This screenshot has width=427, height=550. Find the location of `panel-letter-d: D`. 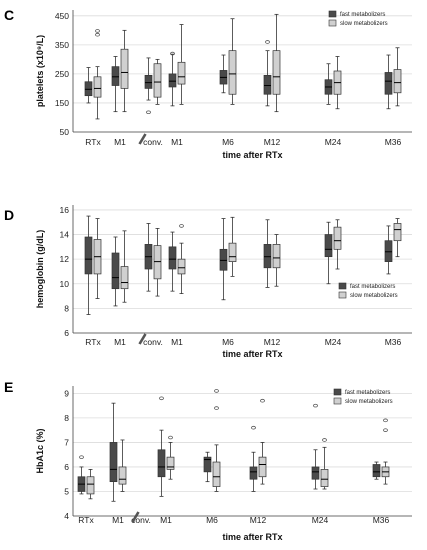

panel-letter-d: D is located at coordinates (9, 215).